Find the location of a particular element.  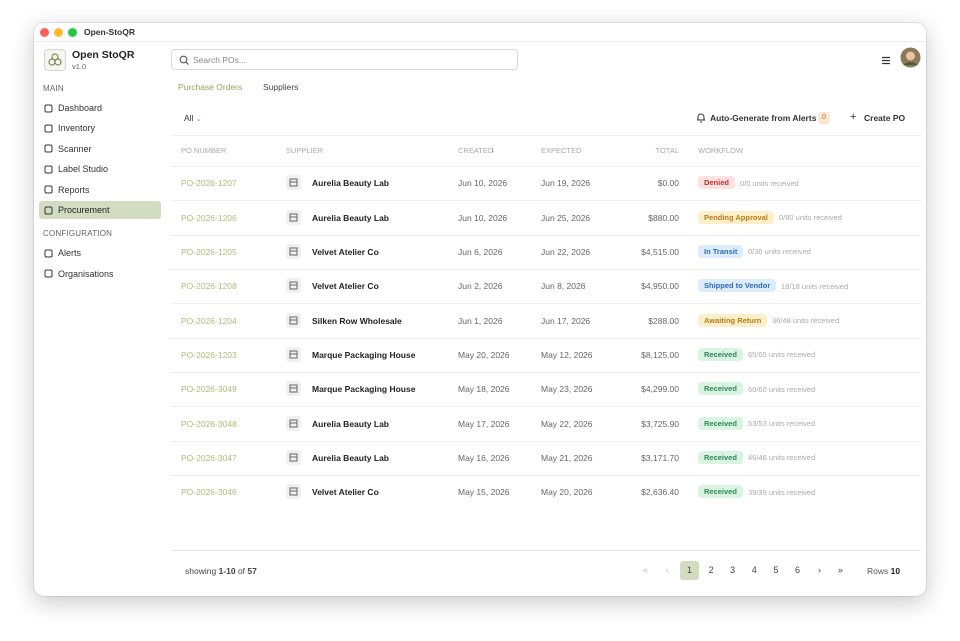

supplier-name: Velvet Atelier Co is located at coordinates (345, 492).